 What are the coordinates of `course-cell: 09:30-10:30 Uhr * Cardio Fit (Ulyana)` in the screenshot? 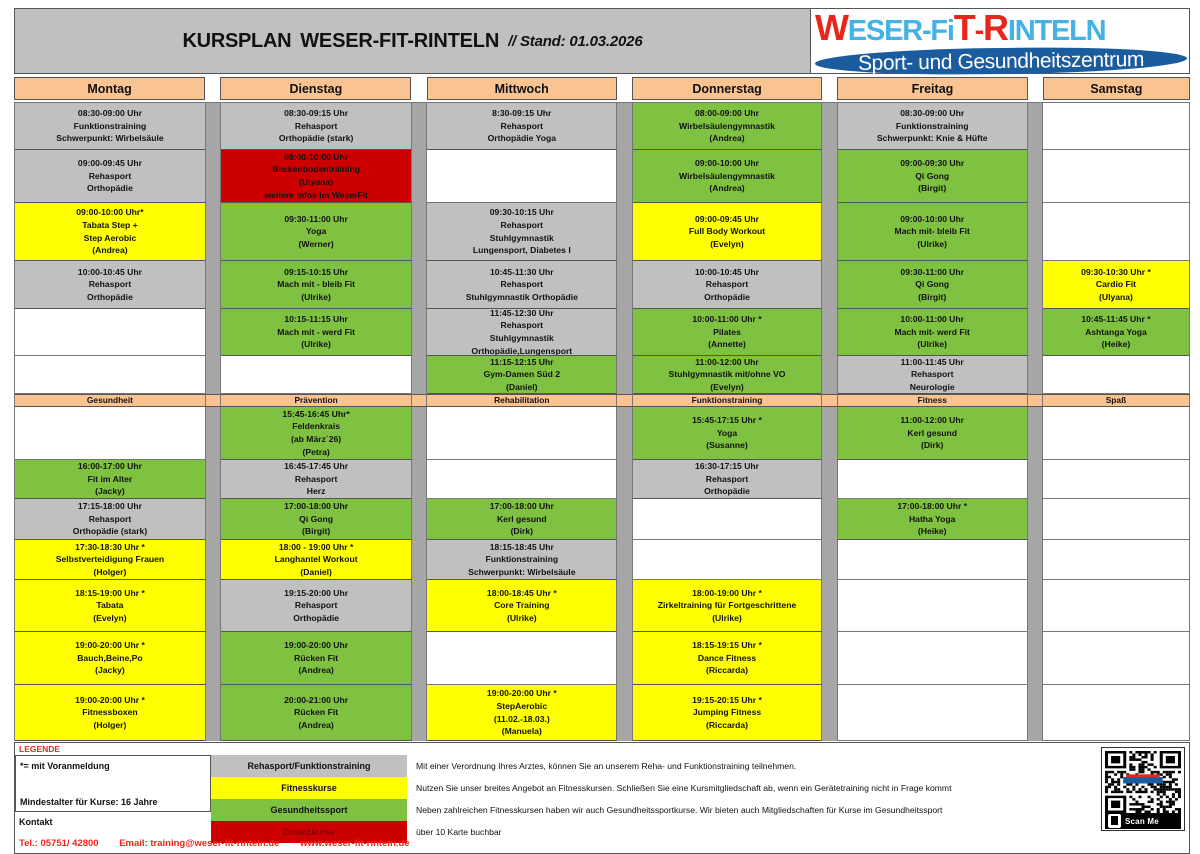 It's located at (1116, 285).